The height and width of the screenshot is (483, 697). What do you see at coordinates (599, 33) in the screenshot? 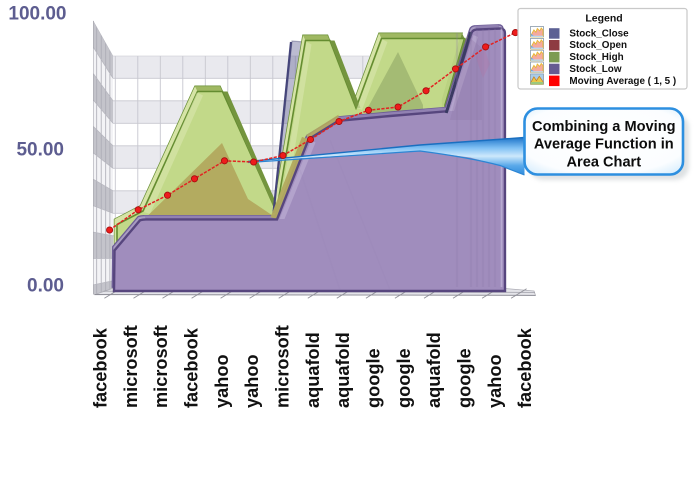
I see `svg-text: Stock_Close` at bounding box center [599, 33].